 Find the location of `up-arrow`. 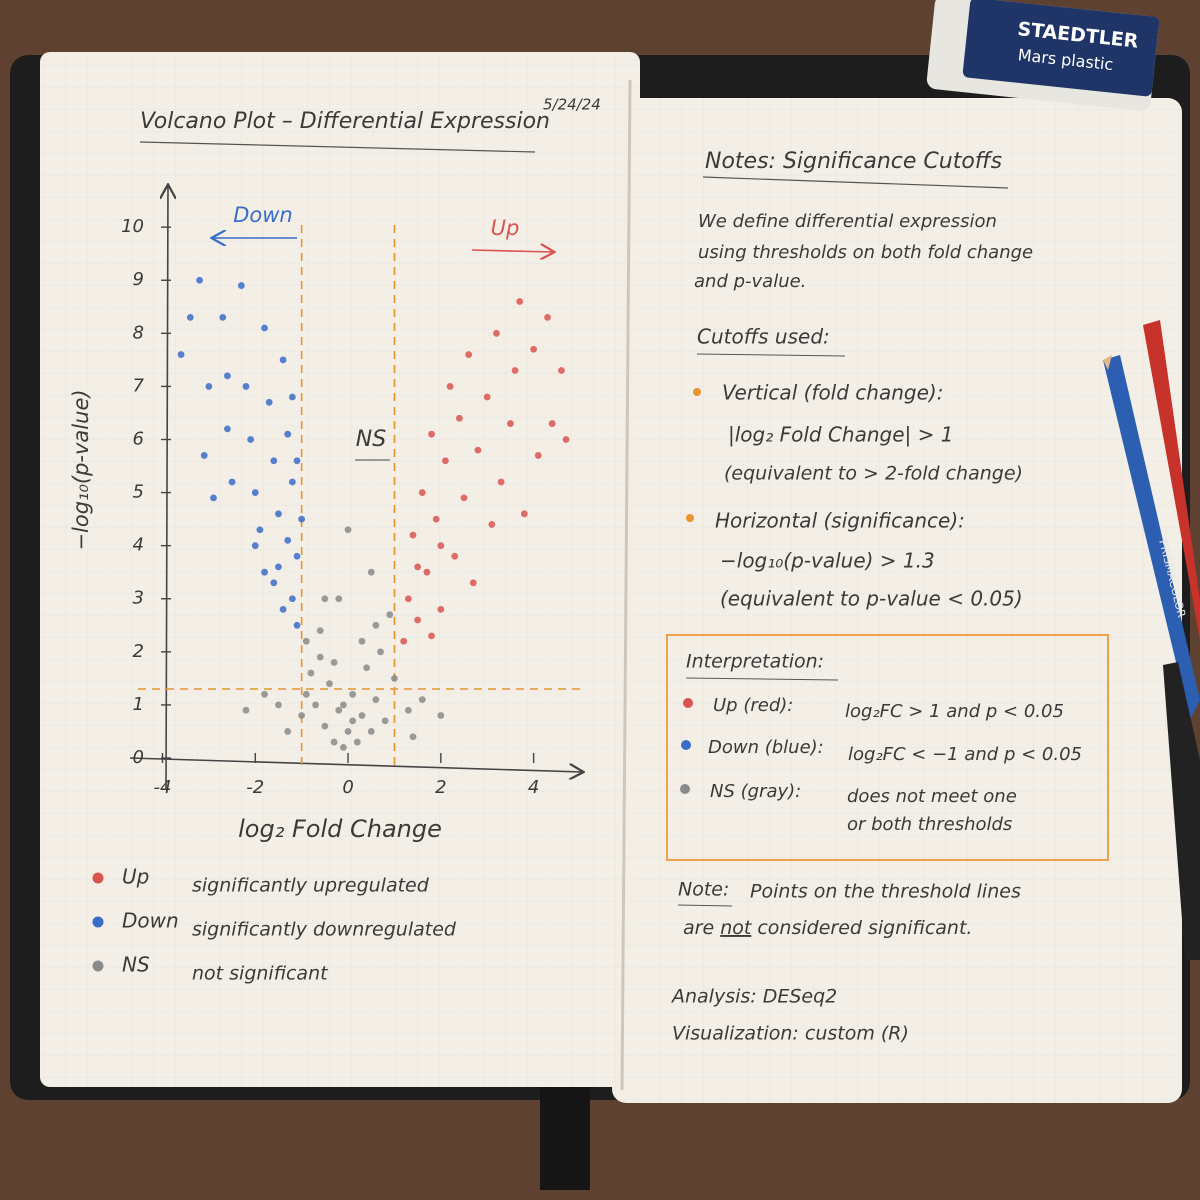

up-arrow is located at coordinates (512, 251).